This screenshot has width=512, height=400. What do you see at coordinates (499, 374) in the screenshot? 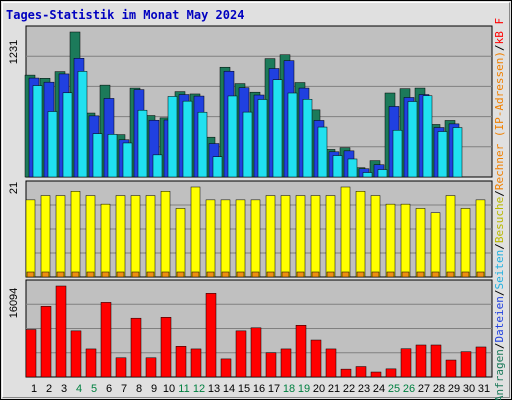
I see `legend-segment-0: Anfragen` at bounding box center [499, 374].